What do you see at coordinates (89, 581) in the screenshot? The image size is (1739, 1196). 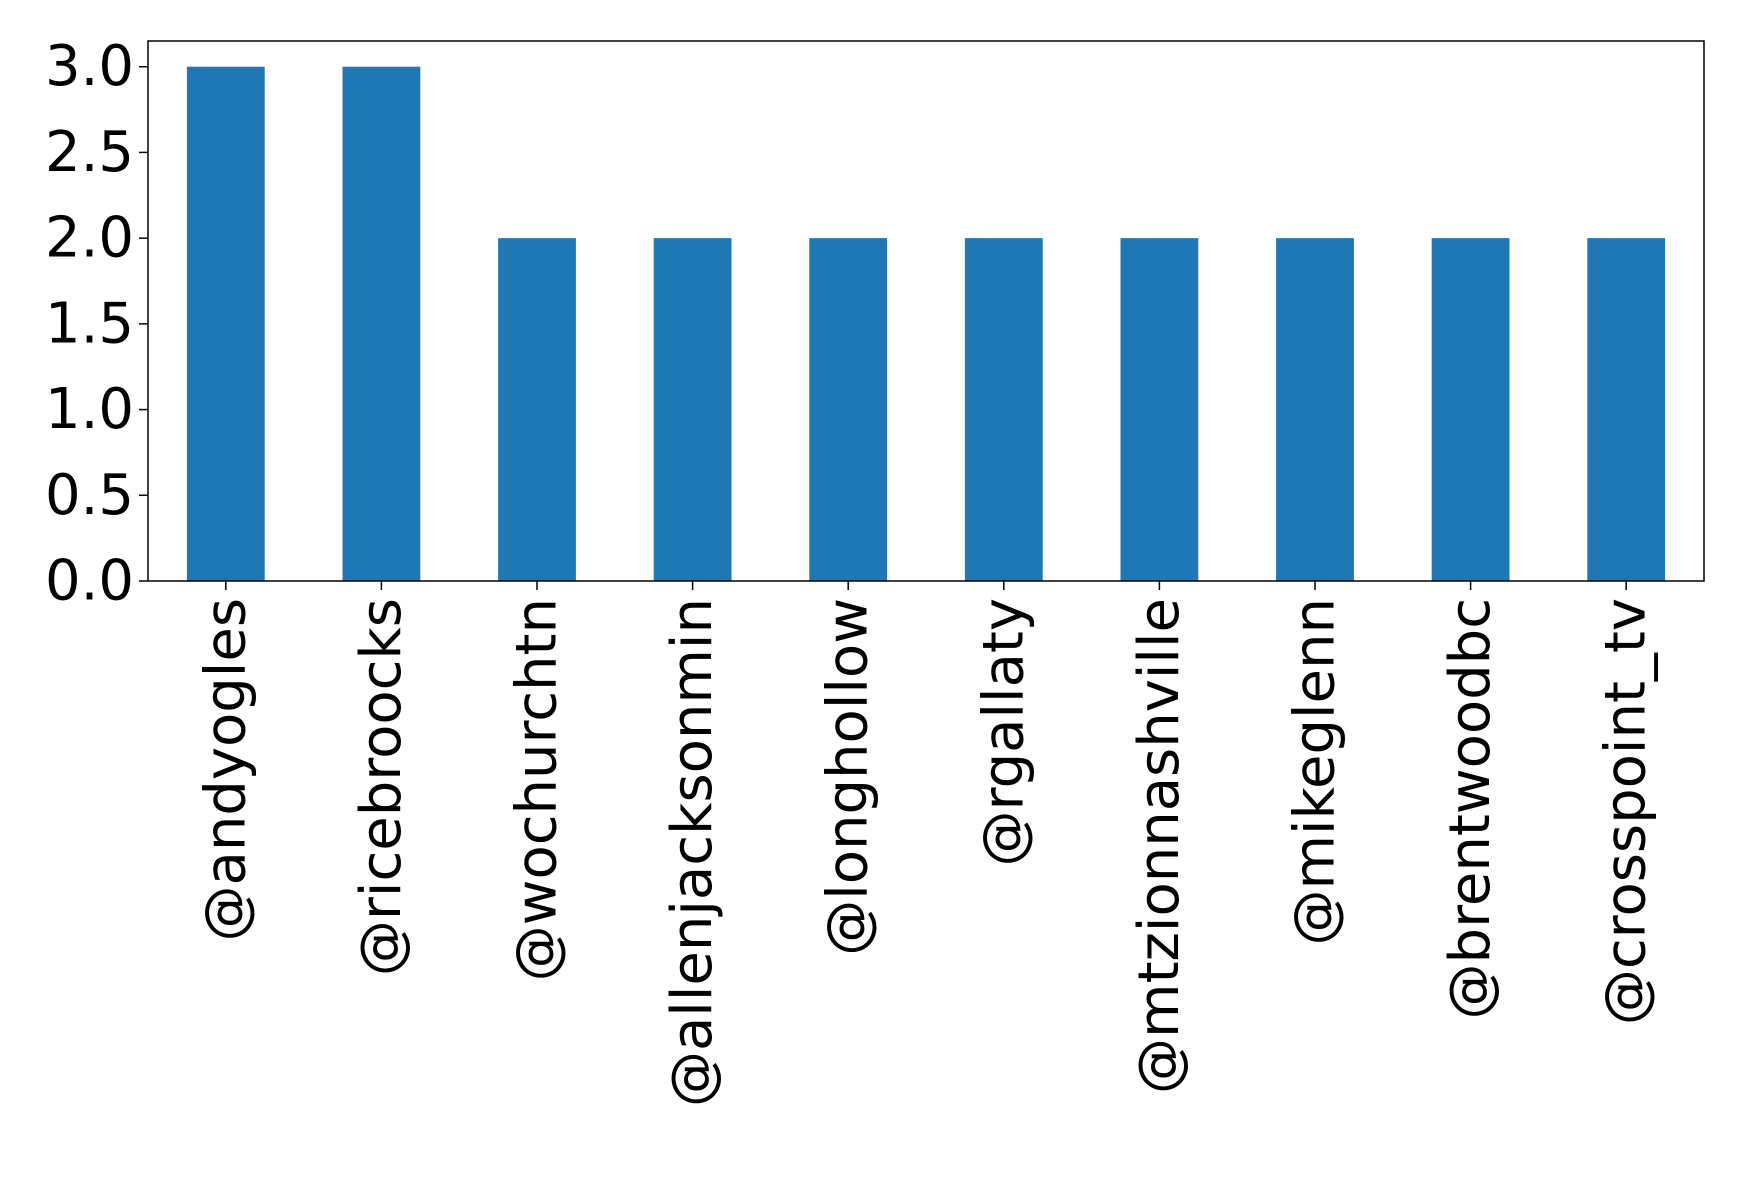 I see `y-tick-label: 0.0` at bounding box center [89, 581].